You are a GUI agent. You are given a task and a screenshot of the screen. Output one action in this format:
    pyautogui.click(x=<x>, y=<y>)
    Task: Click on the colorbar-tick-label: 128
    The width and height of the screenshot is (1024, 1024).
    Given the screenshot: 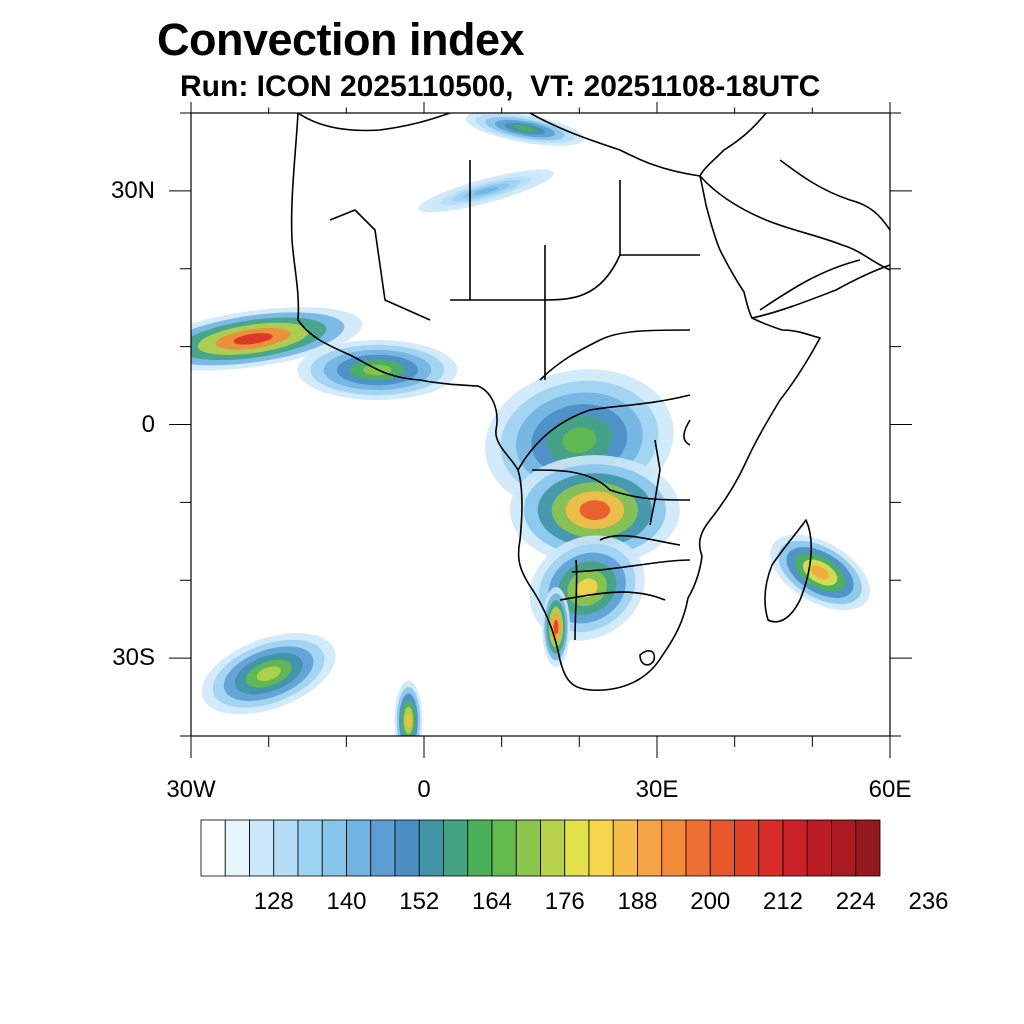 What is the action you would take?
    pyautogui.click(x=273, y=901)
    